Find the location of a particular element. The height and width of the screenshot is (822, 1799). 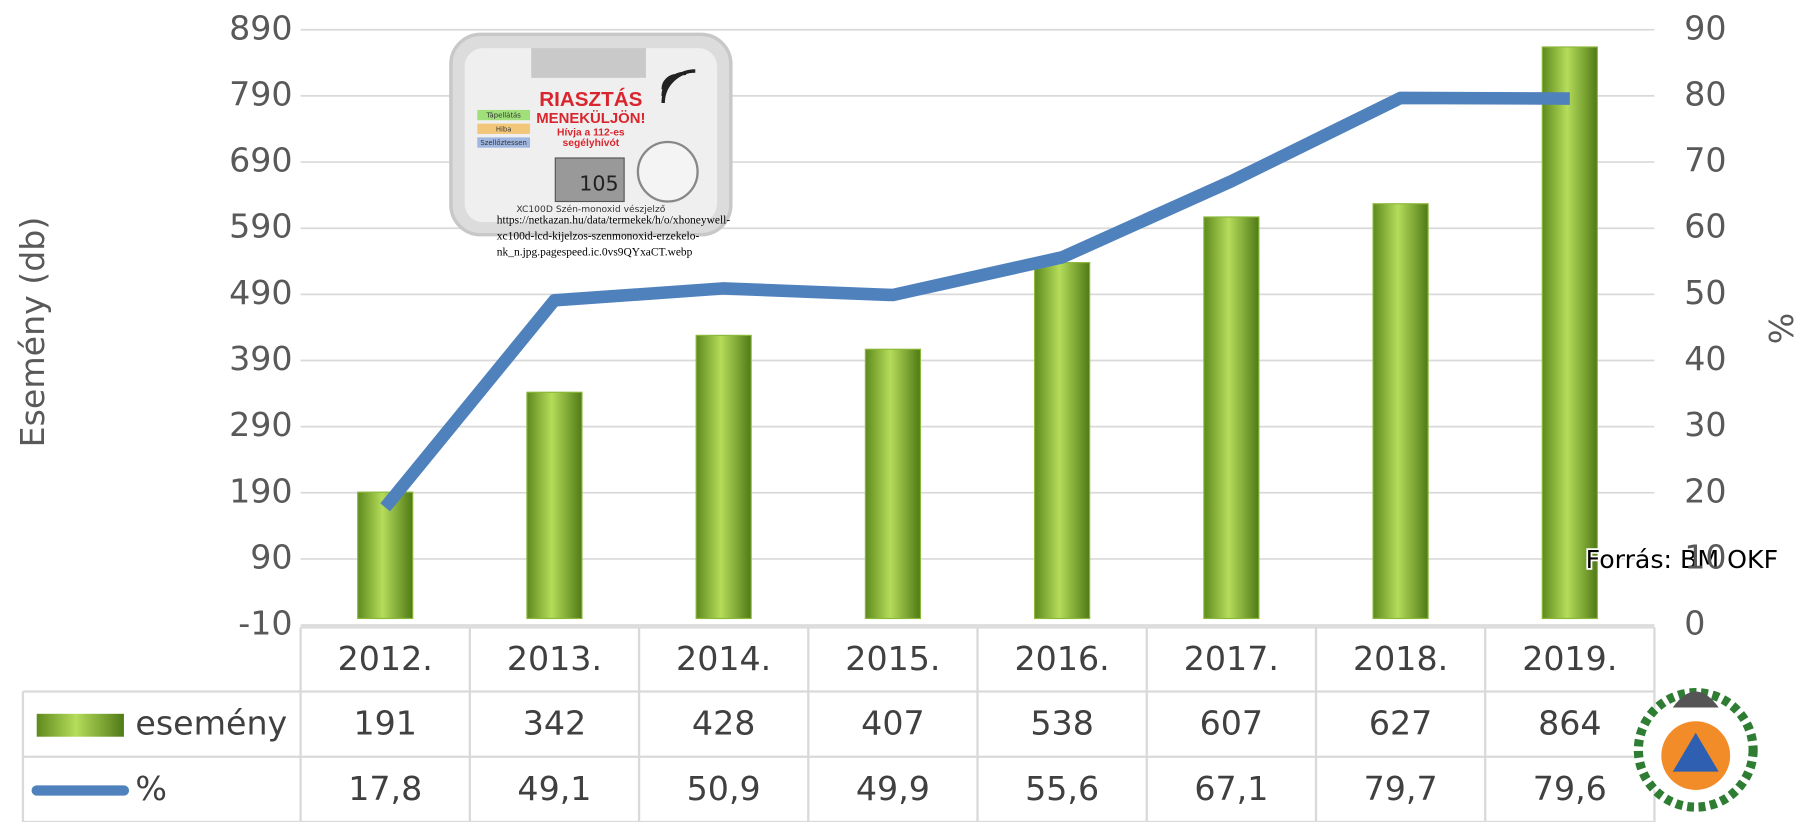

y-tick-label: 590 is located at coordinates (260, 226).